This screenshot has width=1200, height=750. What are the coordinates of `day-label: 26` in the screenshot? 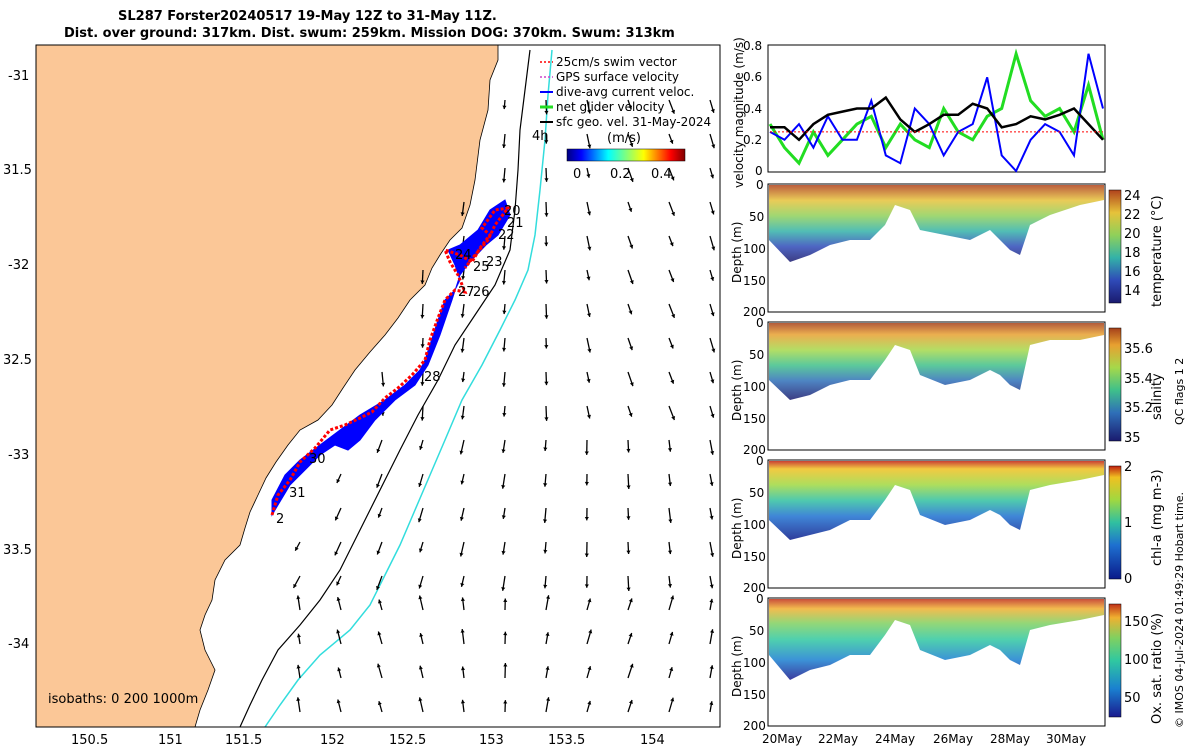 It's located at (481, 292).